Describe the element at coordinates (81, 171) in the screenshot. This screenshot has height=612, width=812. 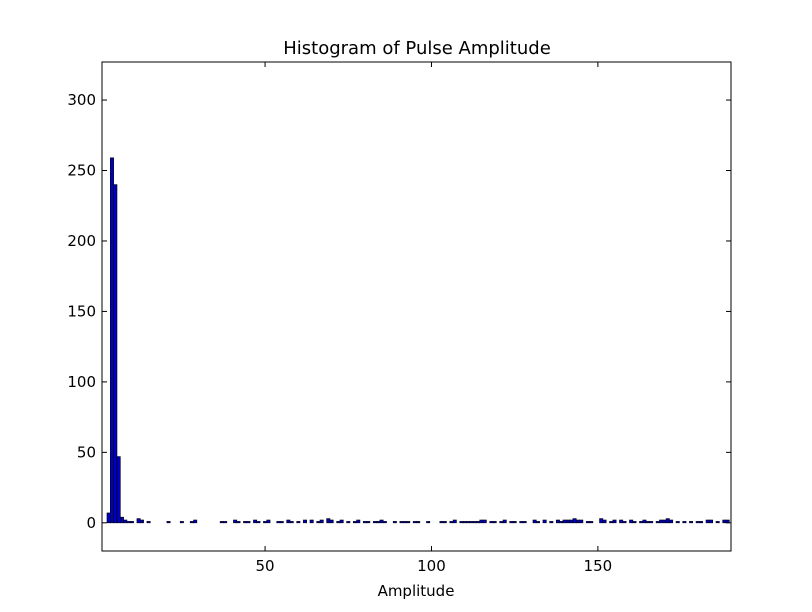
I see `y-tick-label: 250` at that location.